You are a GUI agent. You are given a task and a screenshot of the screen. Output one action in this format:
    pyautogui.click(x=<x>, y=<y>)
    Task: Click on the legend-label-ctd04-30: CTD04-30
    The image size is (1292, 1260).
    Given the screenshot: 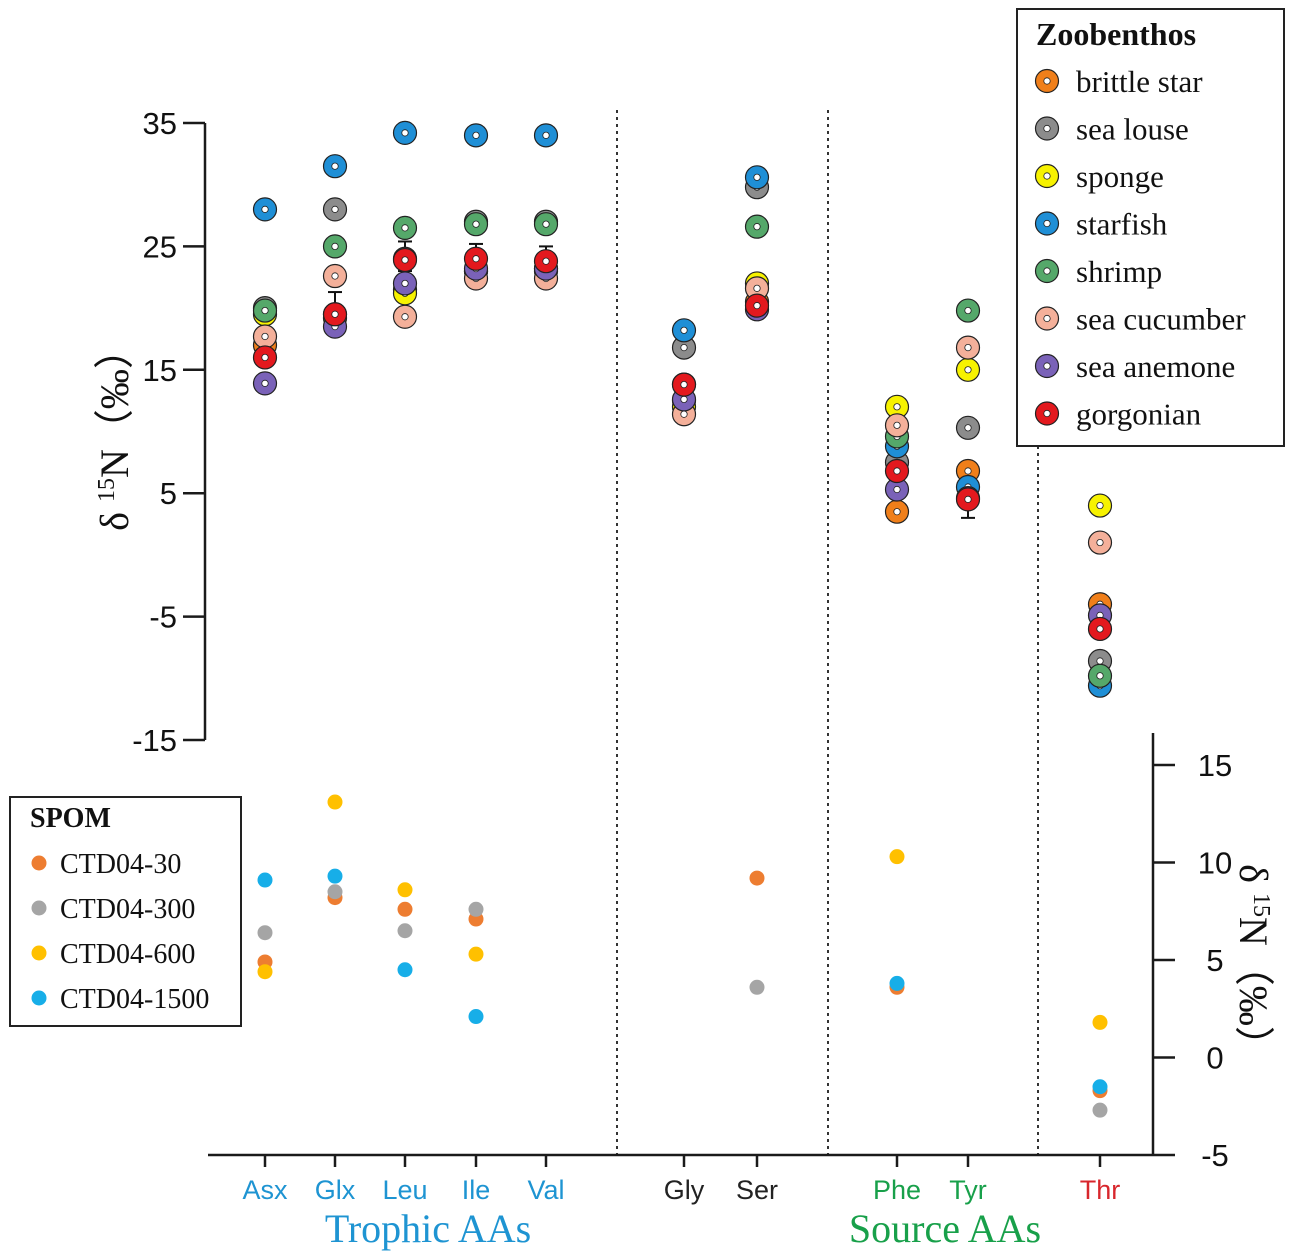 What is the action you would take?
    pyautogui.click(x=120, y=864)
    